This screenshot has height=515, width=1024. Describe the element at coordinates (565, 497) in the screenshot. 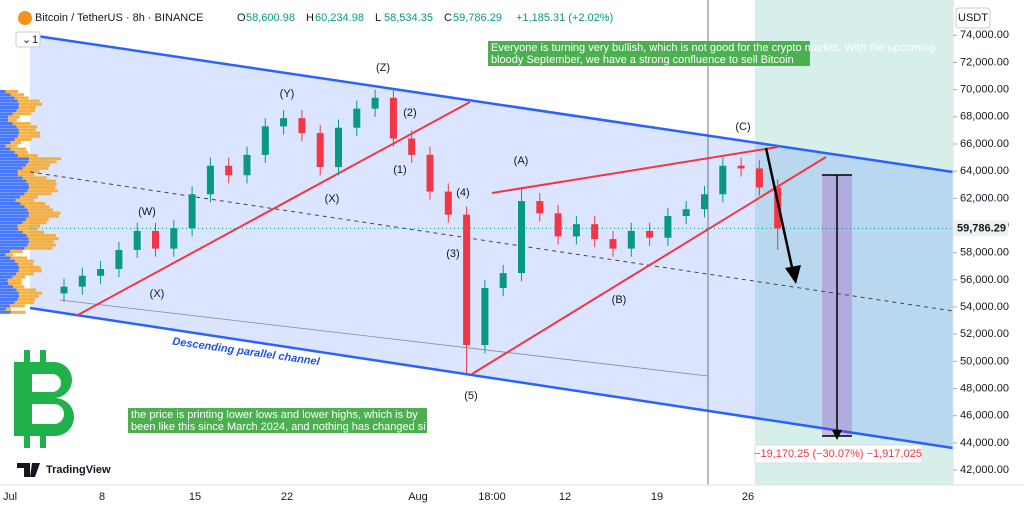

I see `x-tick-label: 12` at that location.